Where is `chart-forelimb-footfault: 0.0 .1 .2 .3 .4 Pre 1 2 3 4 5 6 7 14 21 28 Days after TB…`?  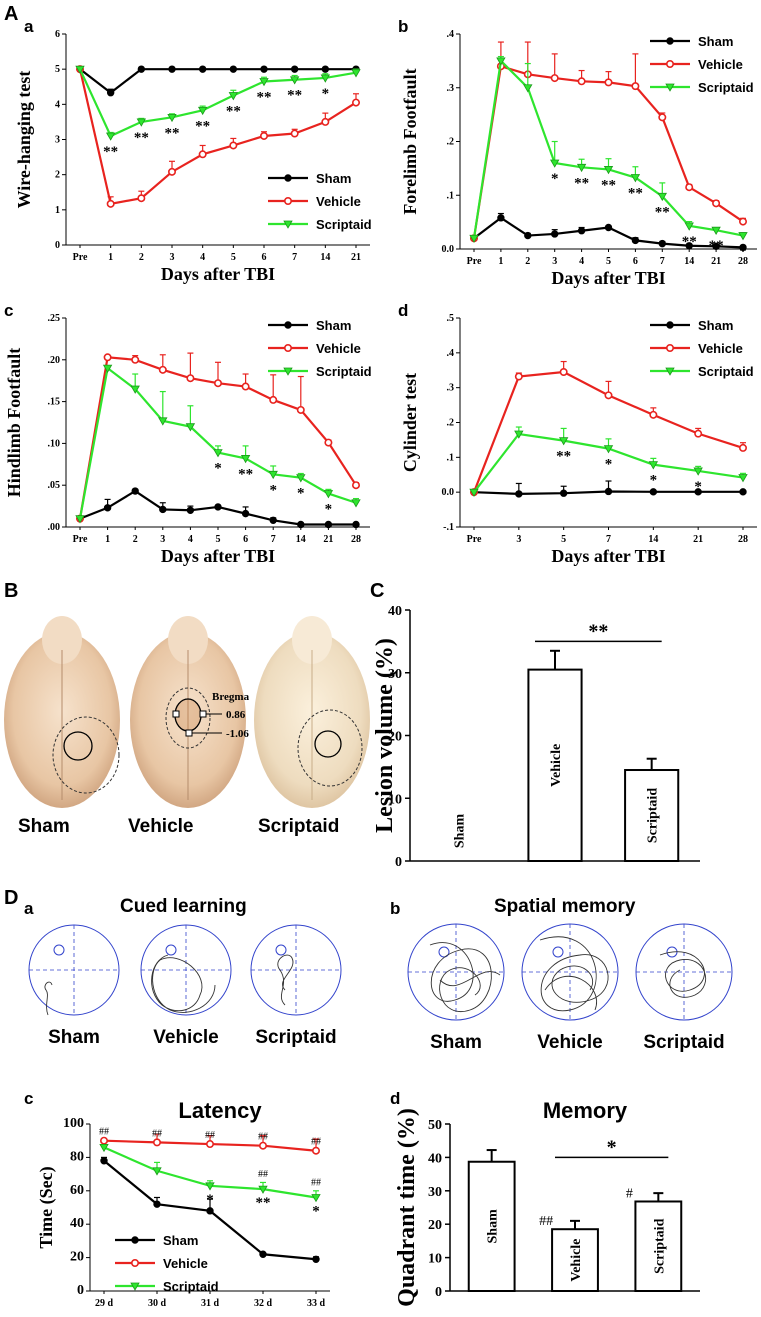
chart-forelimb-footfault: 0.0 .1 .2 .3 .4 Pre 1 2 3 4 5 6 7 14 21 28 Days after TB… is located at coordinates (578, 158).